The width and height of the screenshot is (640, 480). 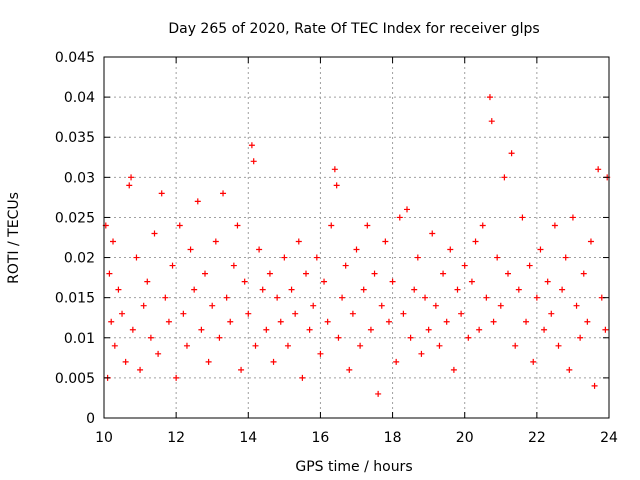 I want to click on y-tick-label: 0.01, so click(x=79, y=339).